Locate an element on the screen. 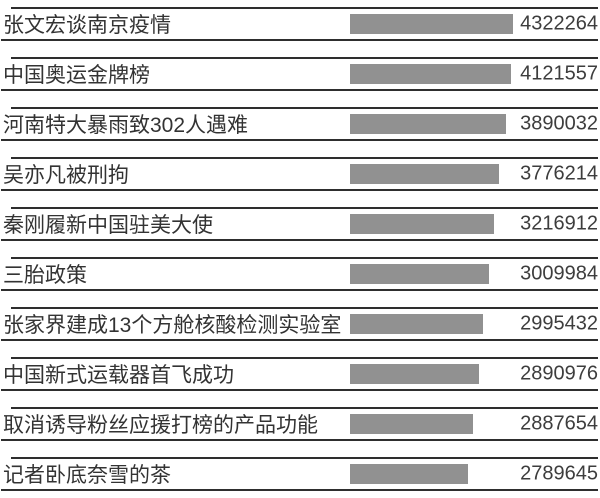 The width and height of the screenshot is (600, 498). table-row: 中国奥运金牌榜 4121557 is located at coordinates (299, 74).